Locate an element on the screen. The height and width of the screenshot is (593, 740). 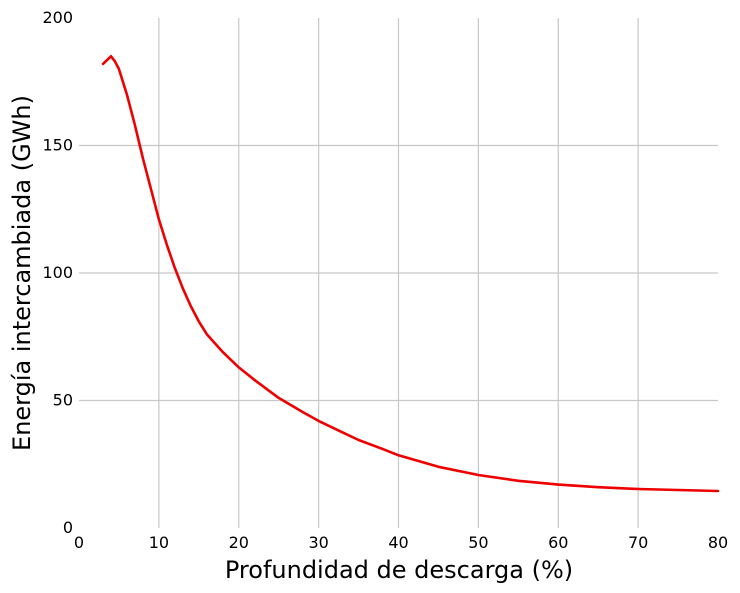
x-tick-label: 70 is located at coordinates (638, 542).